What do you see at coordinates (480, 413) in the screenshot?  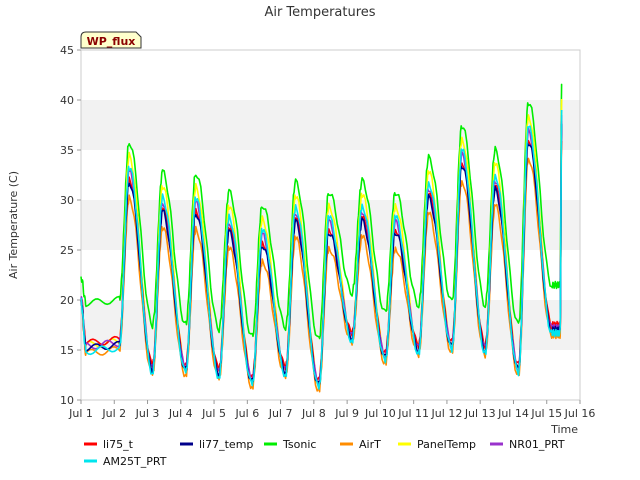 I see `x-tick-label: Jul 13` at bounding box center [480, 413].